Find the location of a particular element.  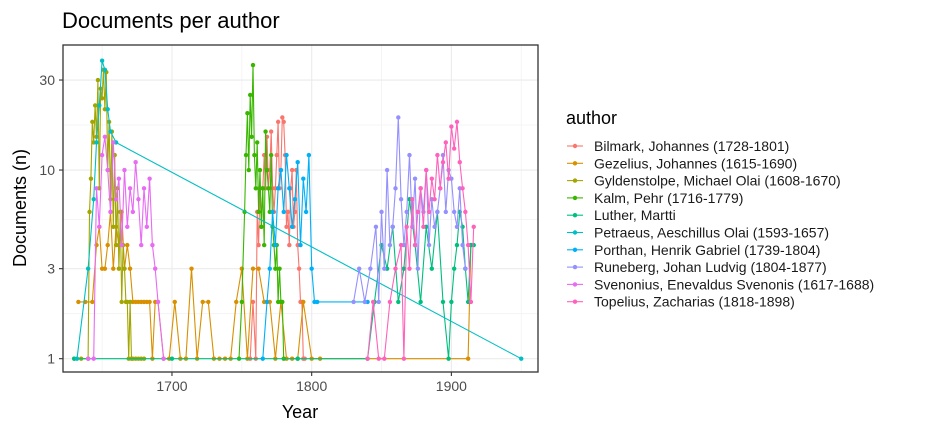

legend-label: Gezelius, Johannes (1615-1690) is located at coordinates (695, 163).